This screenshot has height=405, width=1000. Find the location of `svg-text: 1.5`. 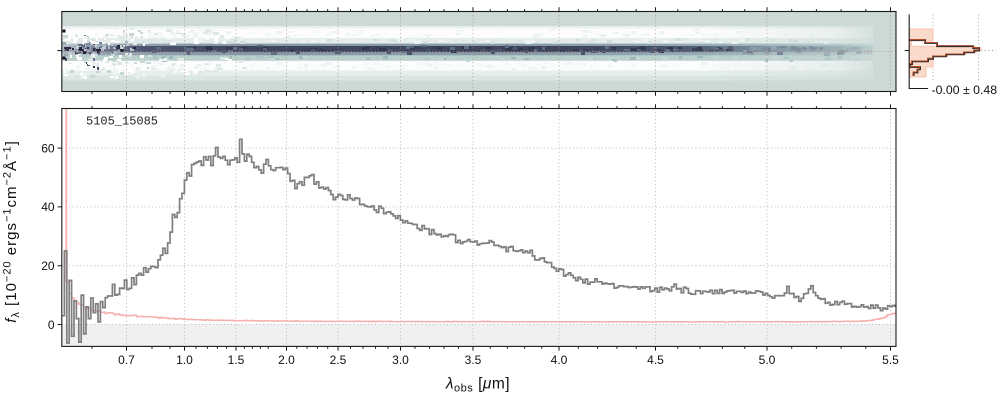

svg-text: 1.5 is located at coordinates (236, 360).